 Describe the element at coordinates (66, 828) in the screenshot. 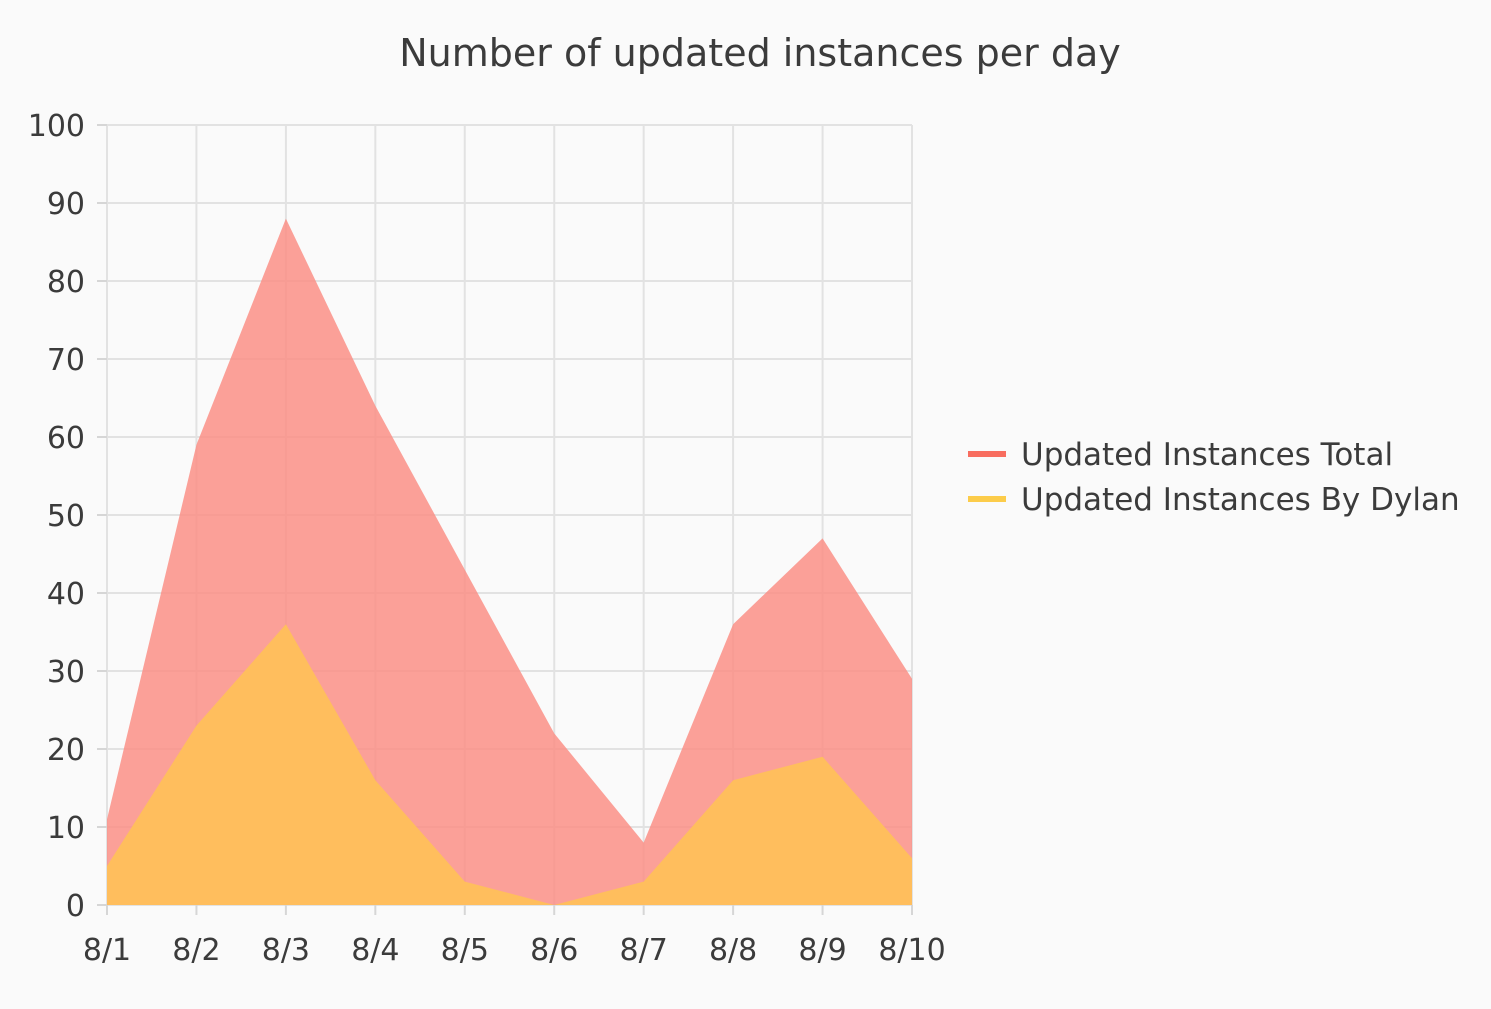

I see `y-tick-label: 10` at that location.